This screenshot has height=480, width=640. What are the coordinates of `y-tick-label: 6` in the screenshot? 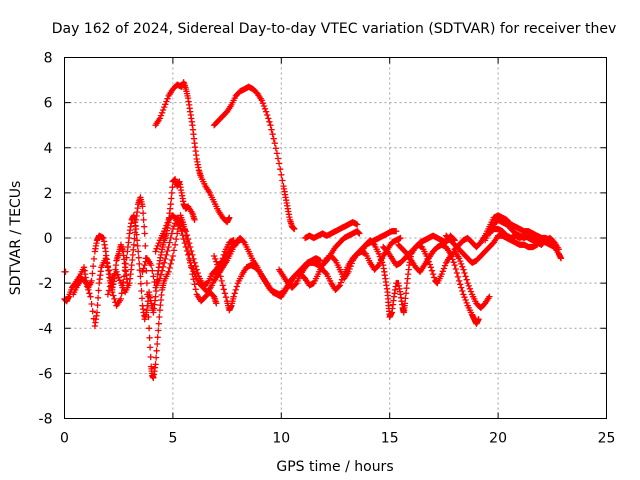 It's located at (48, 104).